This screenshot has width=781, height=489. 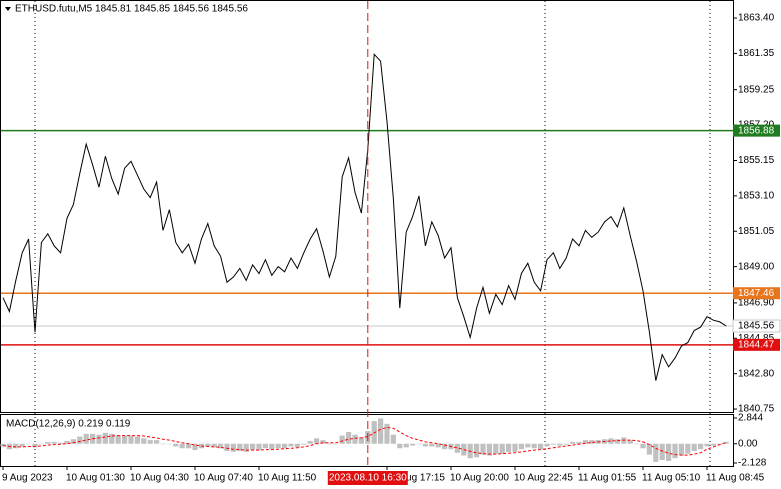 I want to click on y-tick-label: 1840.75, so click(x=756, y=409).